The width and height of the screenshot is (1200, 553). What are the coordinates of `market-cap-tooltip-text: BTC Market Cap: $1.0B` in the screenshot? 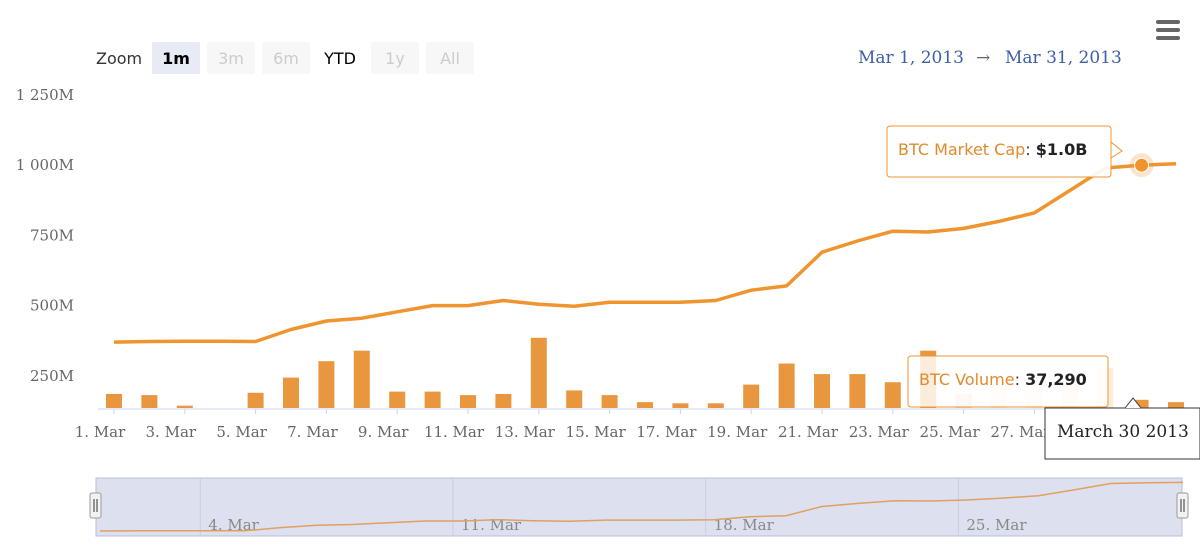 It's located at (992, 149).